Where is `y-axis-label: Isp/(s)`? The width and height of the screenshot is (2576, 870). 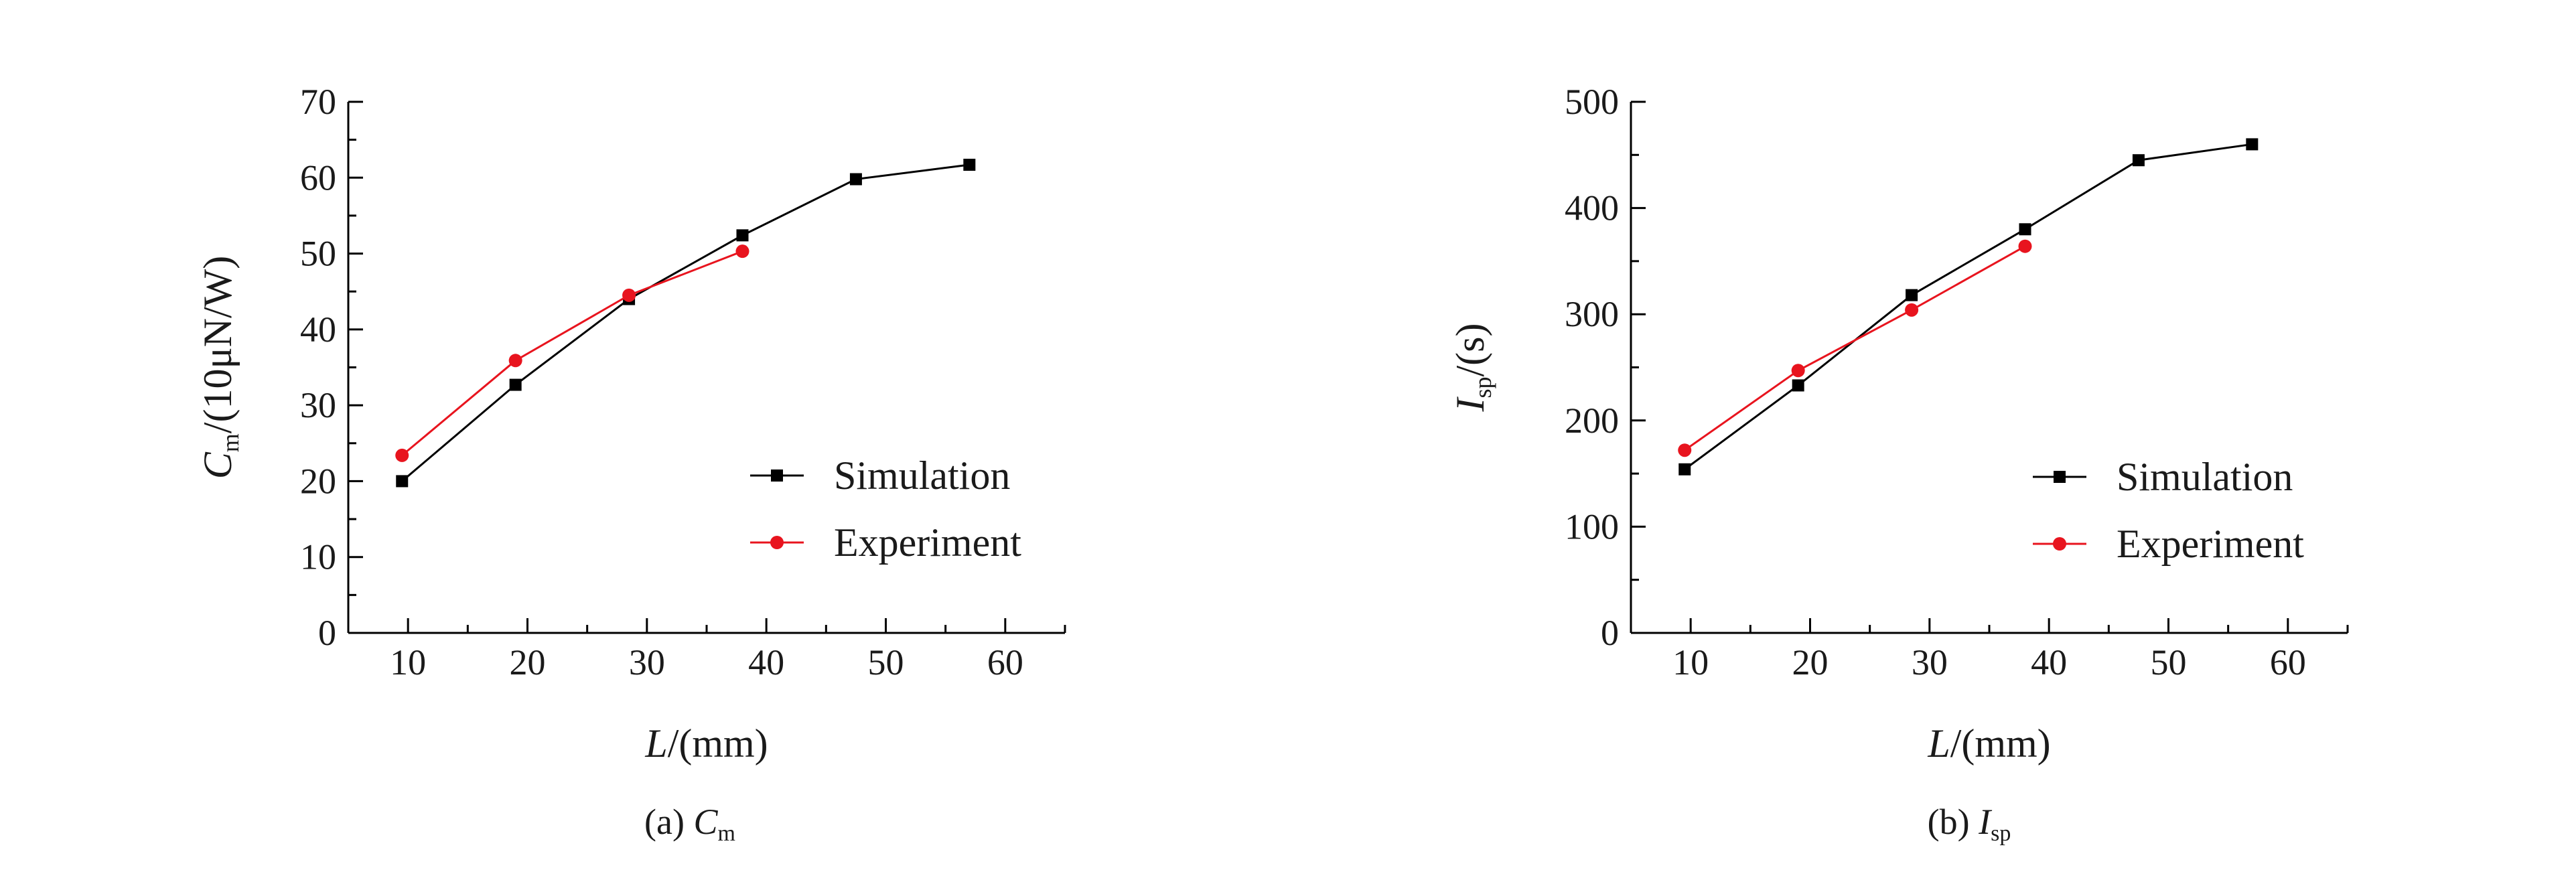 y-axis-label: Isp/(s) is located at coordinates (1472, 368).